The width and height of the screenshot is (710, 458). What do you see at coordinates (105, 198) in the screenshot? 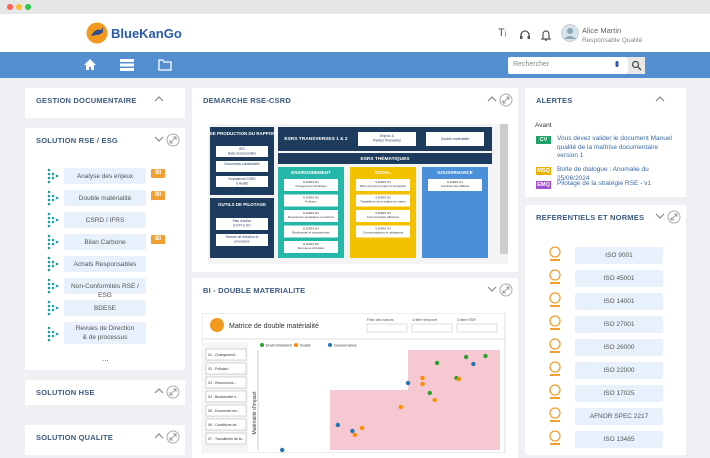
I see `menu-item: Double matérialité` at bounding box center [105, 198].